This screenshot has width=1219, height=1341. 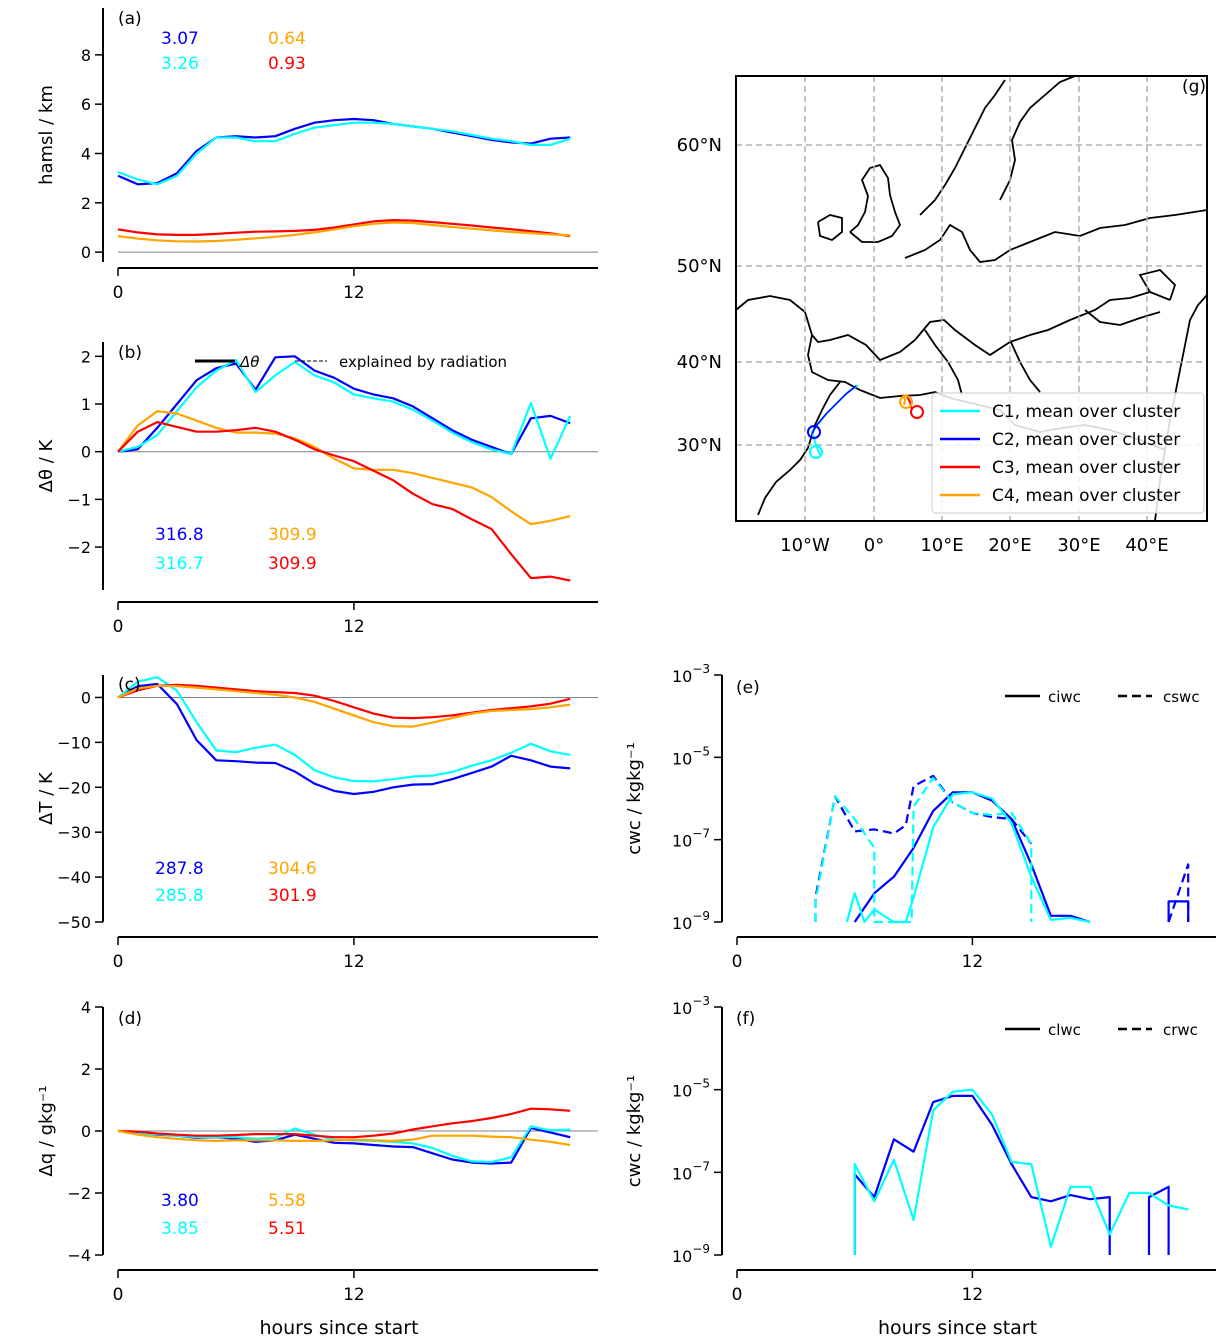 I want to click on longitude-label: 10°E, so click(x=941, y=545).